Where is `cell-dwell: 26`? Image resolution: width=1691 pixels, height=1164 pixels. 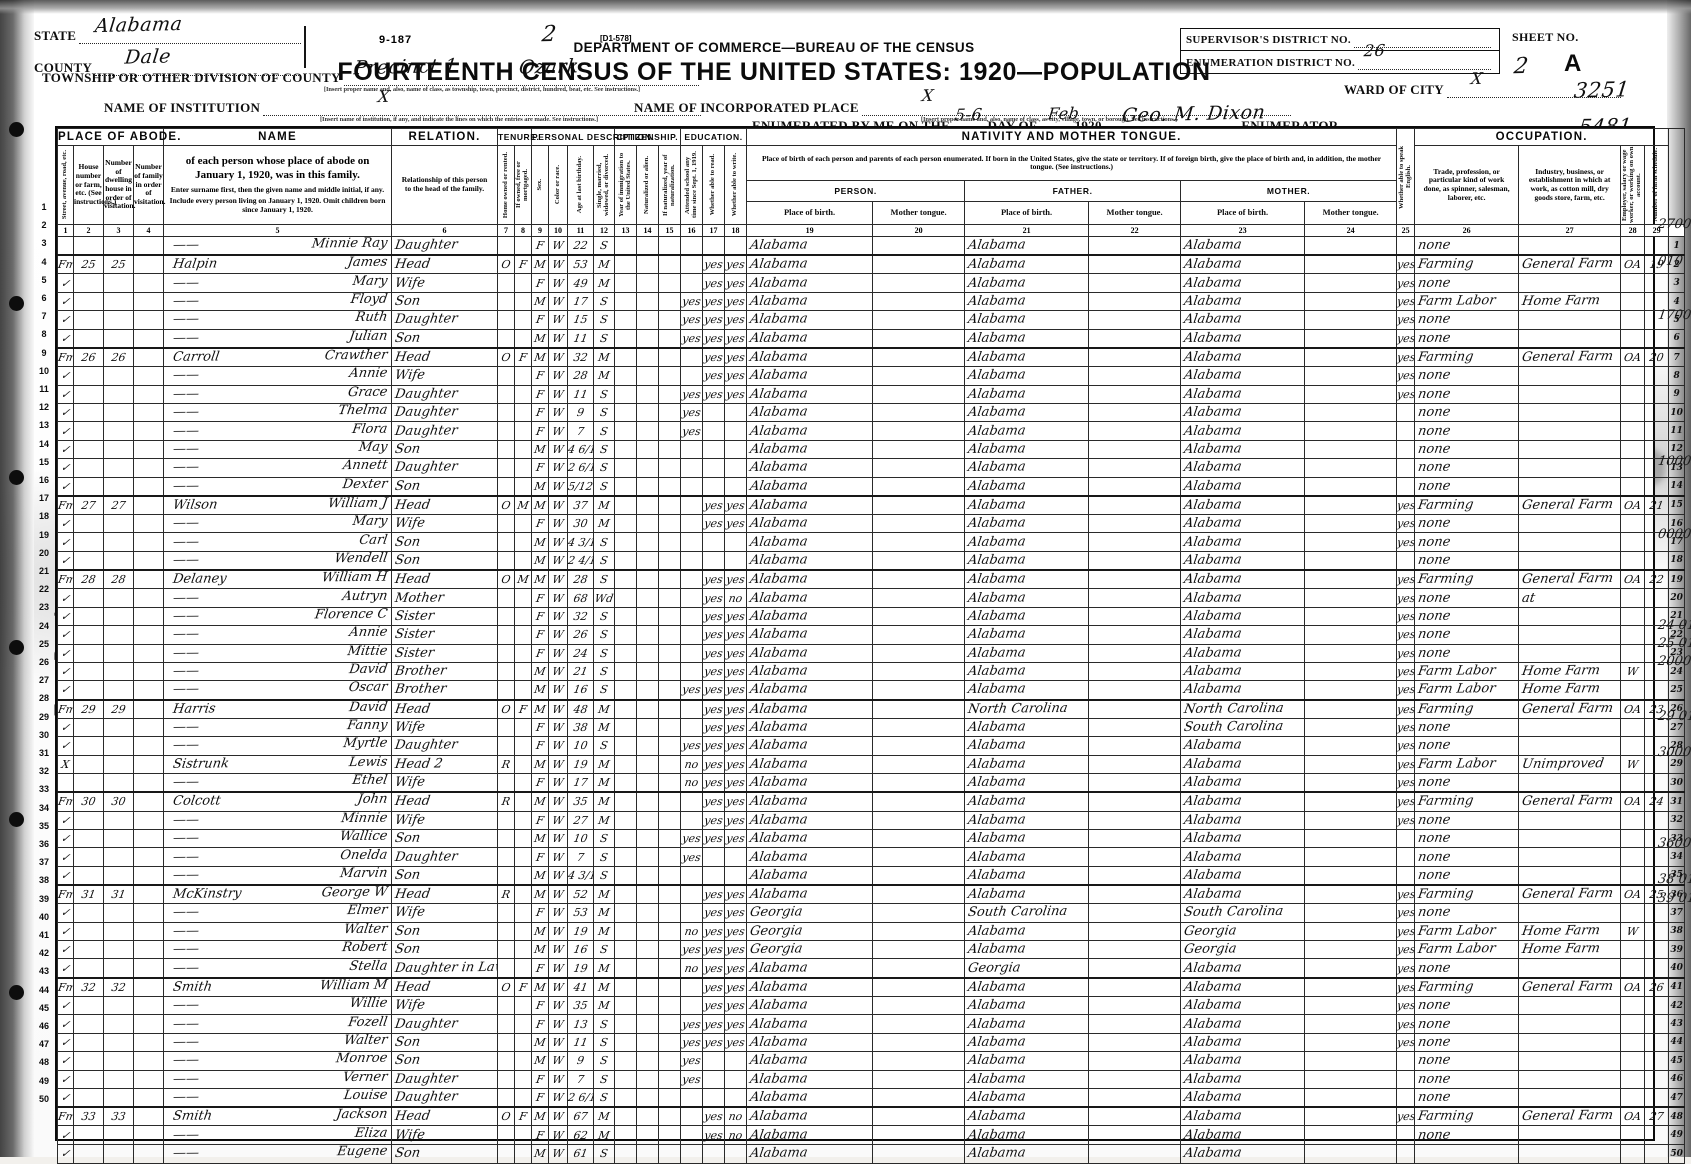 cell-dwell: 26 is located at coordinates (118, 357).